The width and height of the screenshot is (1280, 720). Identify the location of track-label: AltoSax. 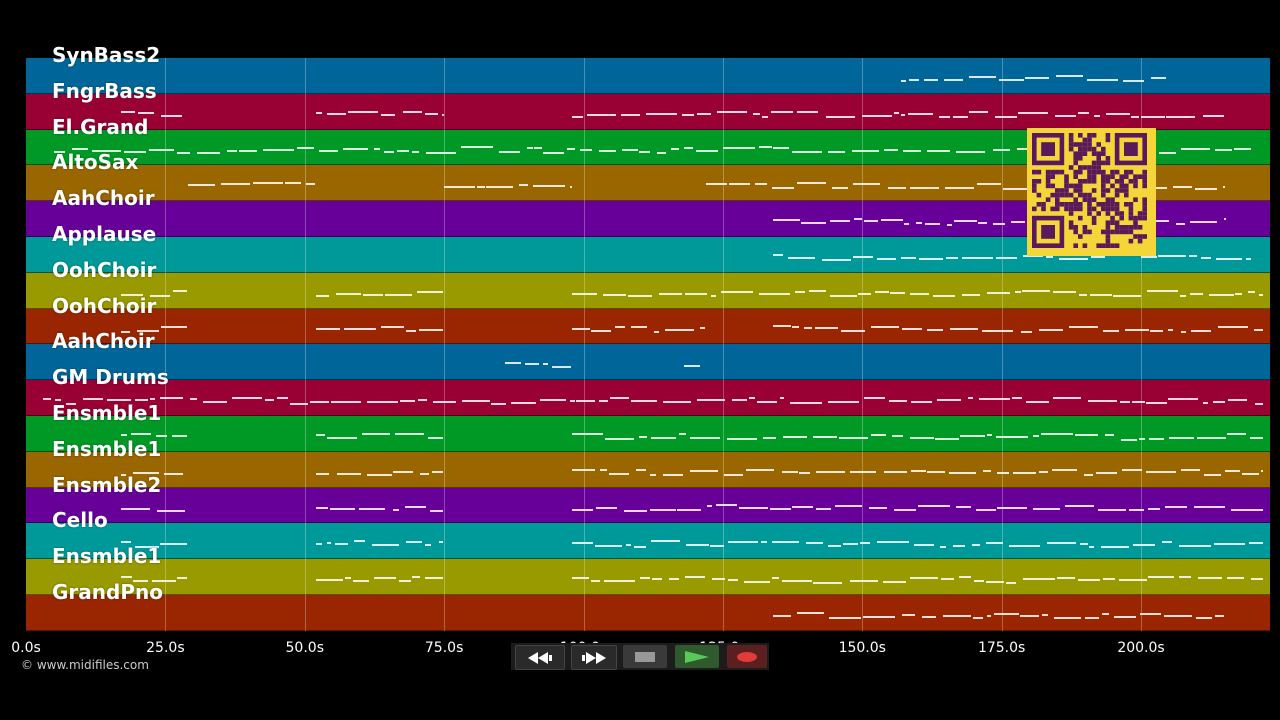
(95, 162).